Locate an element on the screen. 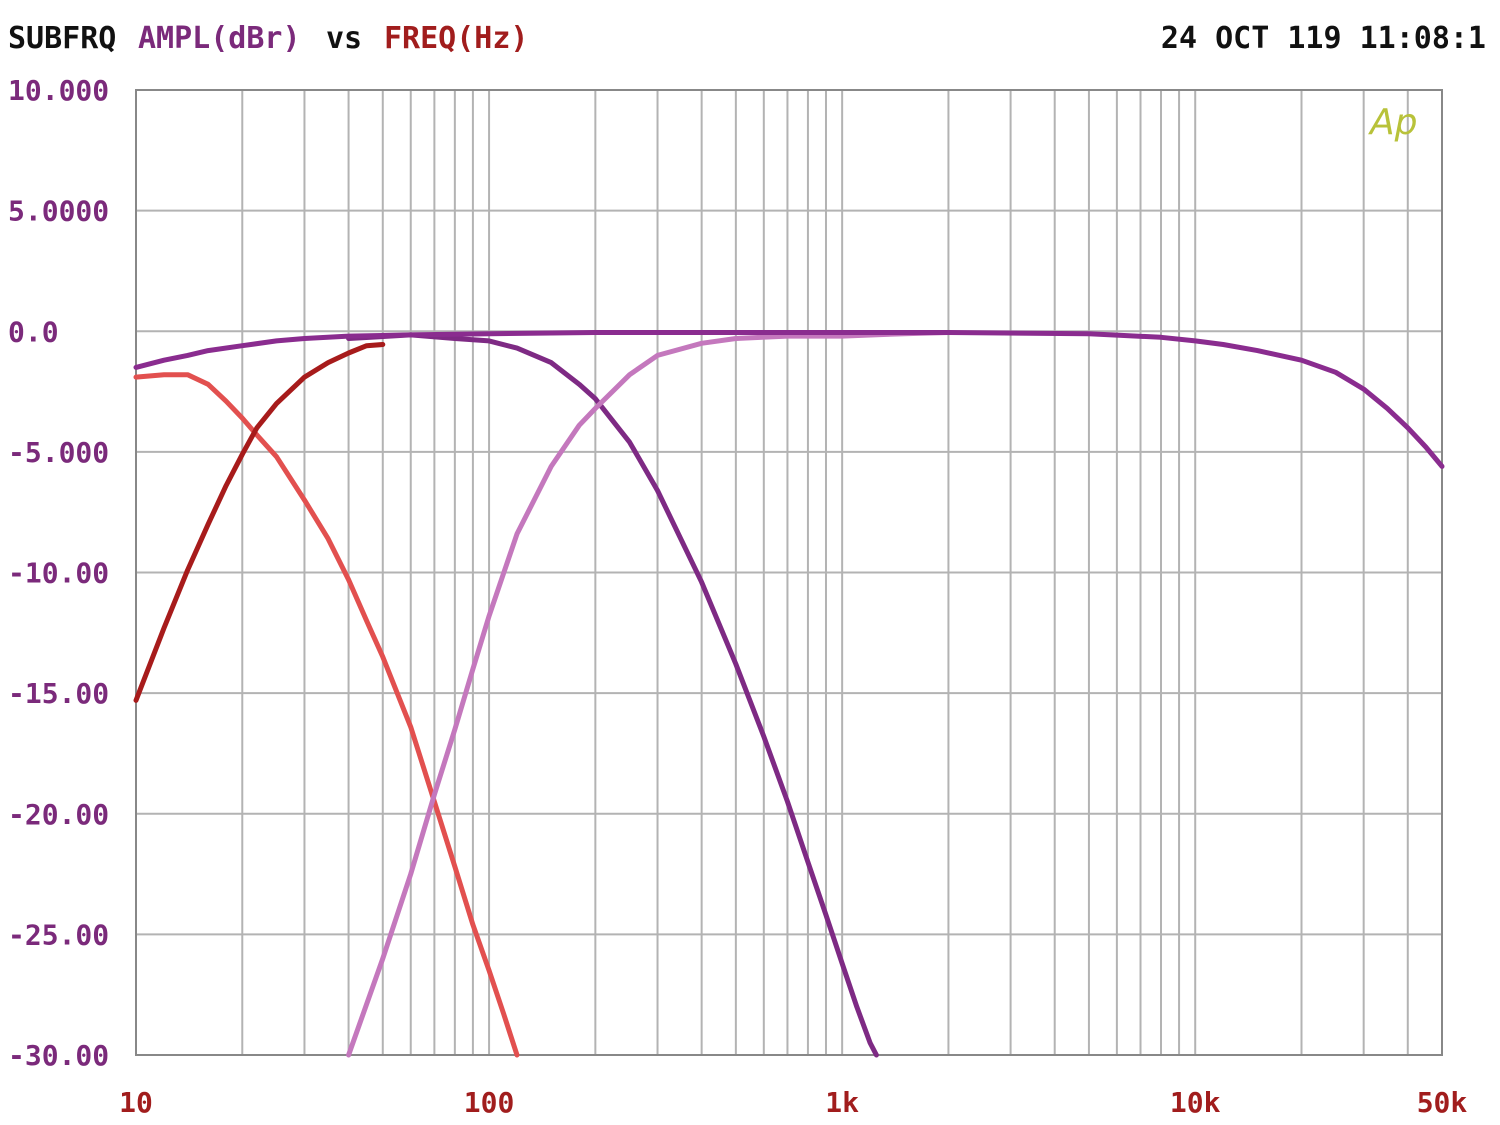 The width and height of the screenshot is (1500, 1125). y-tick-label: -10.00 is located at coordinates (58, 573).